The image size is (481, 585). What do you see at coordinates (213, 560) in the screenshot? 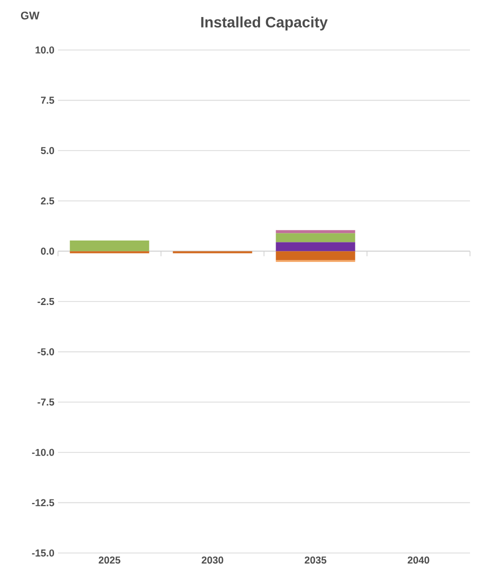
I see `x-tick-label: 2030` at bounding box center [213, 560].